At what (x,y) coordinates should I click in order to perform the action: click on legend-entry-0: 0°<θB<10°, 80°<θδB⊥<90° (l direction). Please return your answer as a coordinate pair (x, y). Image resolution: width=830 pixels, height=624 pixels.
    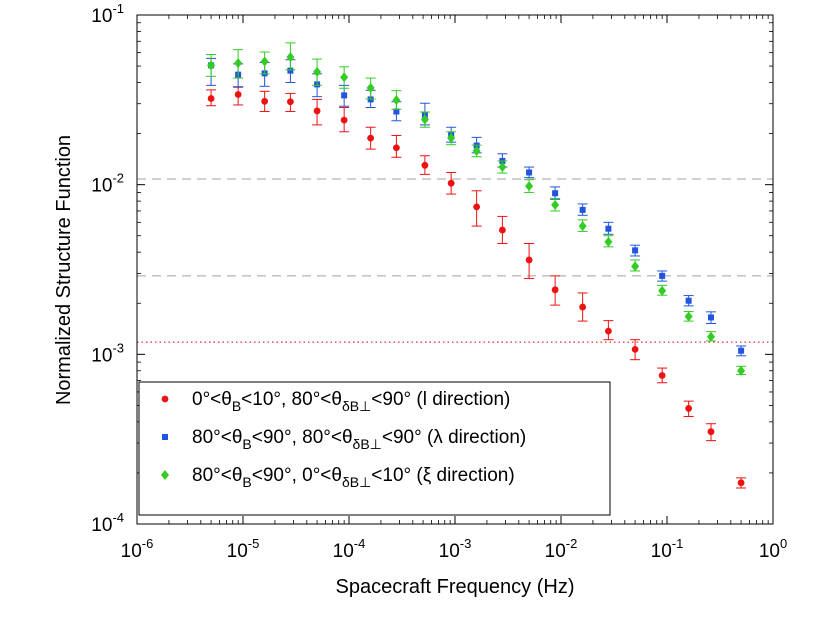
    Looking at the image, I should click on (335, 401).